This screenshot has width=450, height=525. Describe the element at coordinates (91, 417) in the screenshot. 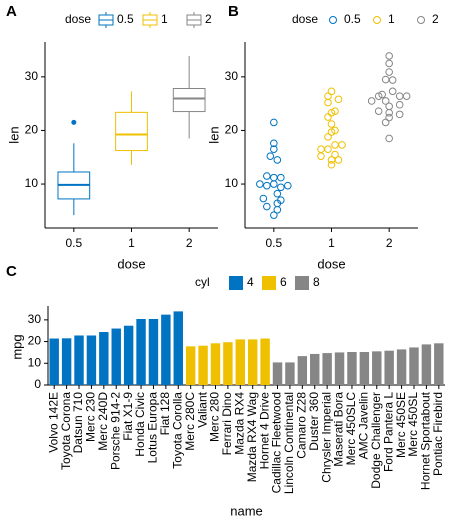

I see `x-tick-label: Merc 230` at that location.